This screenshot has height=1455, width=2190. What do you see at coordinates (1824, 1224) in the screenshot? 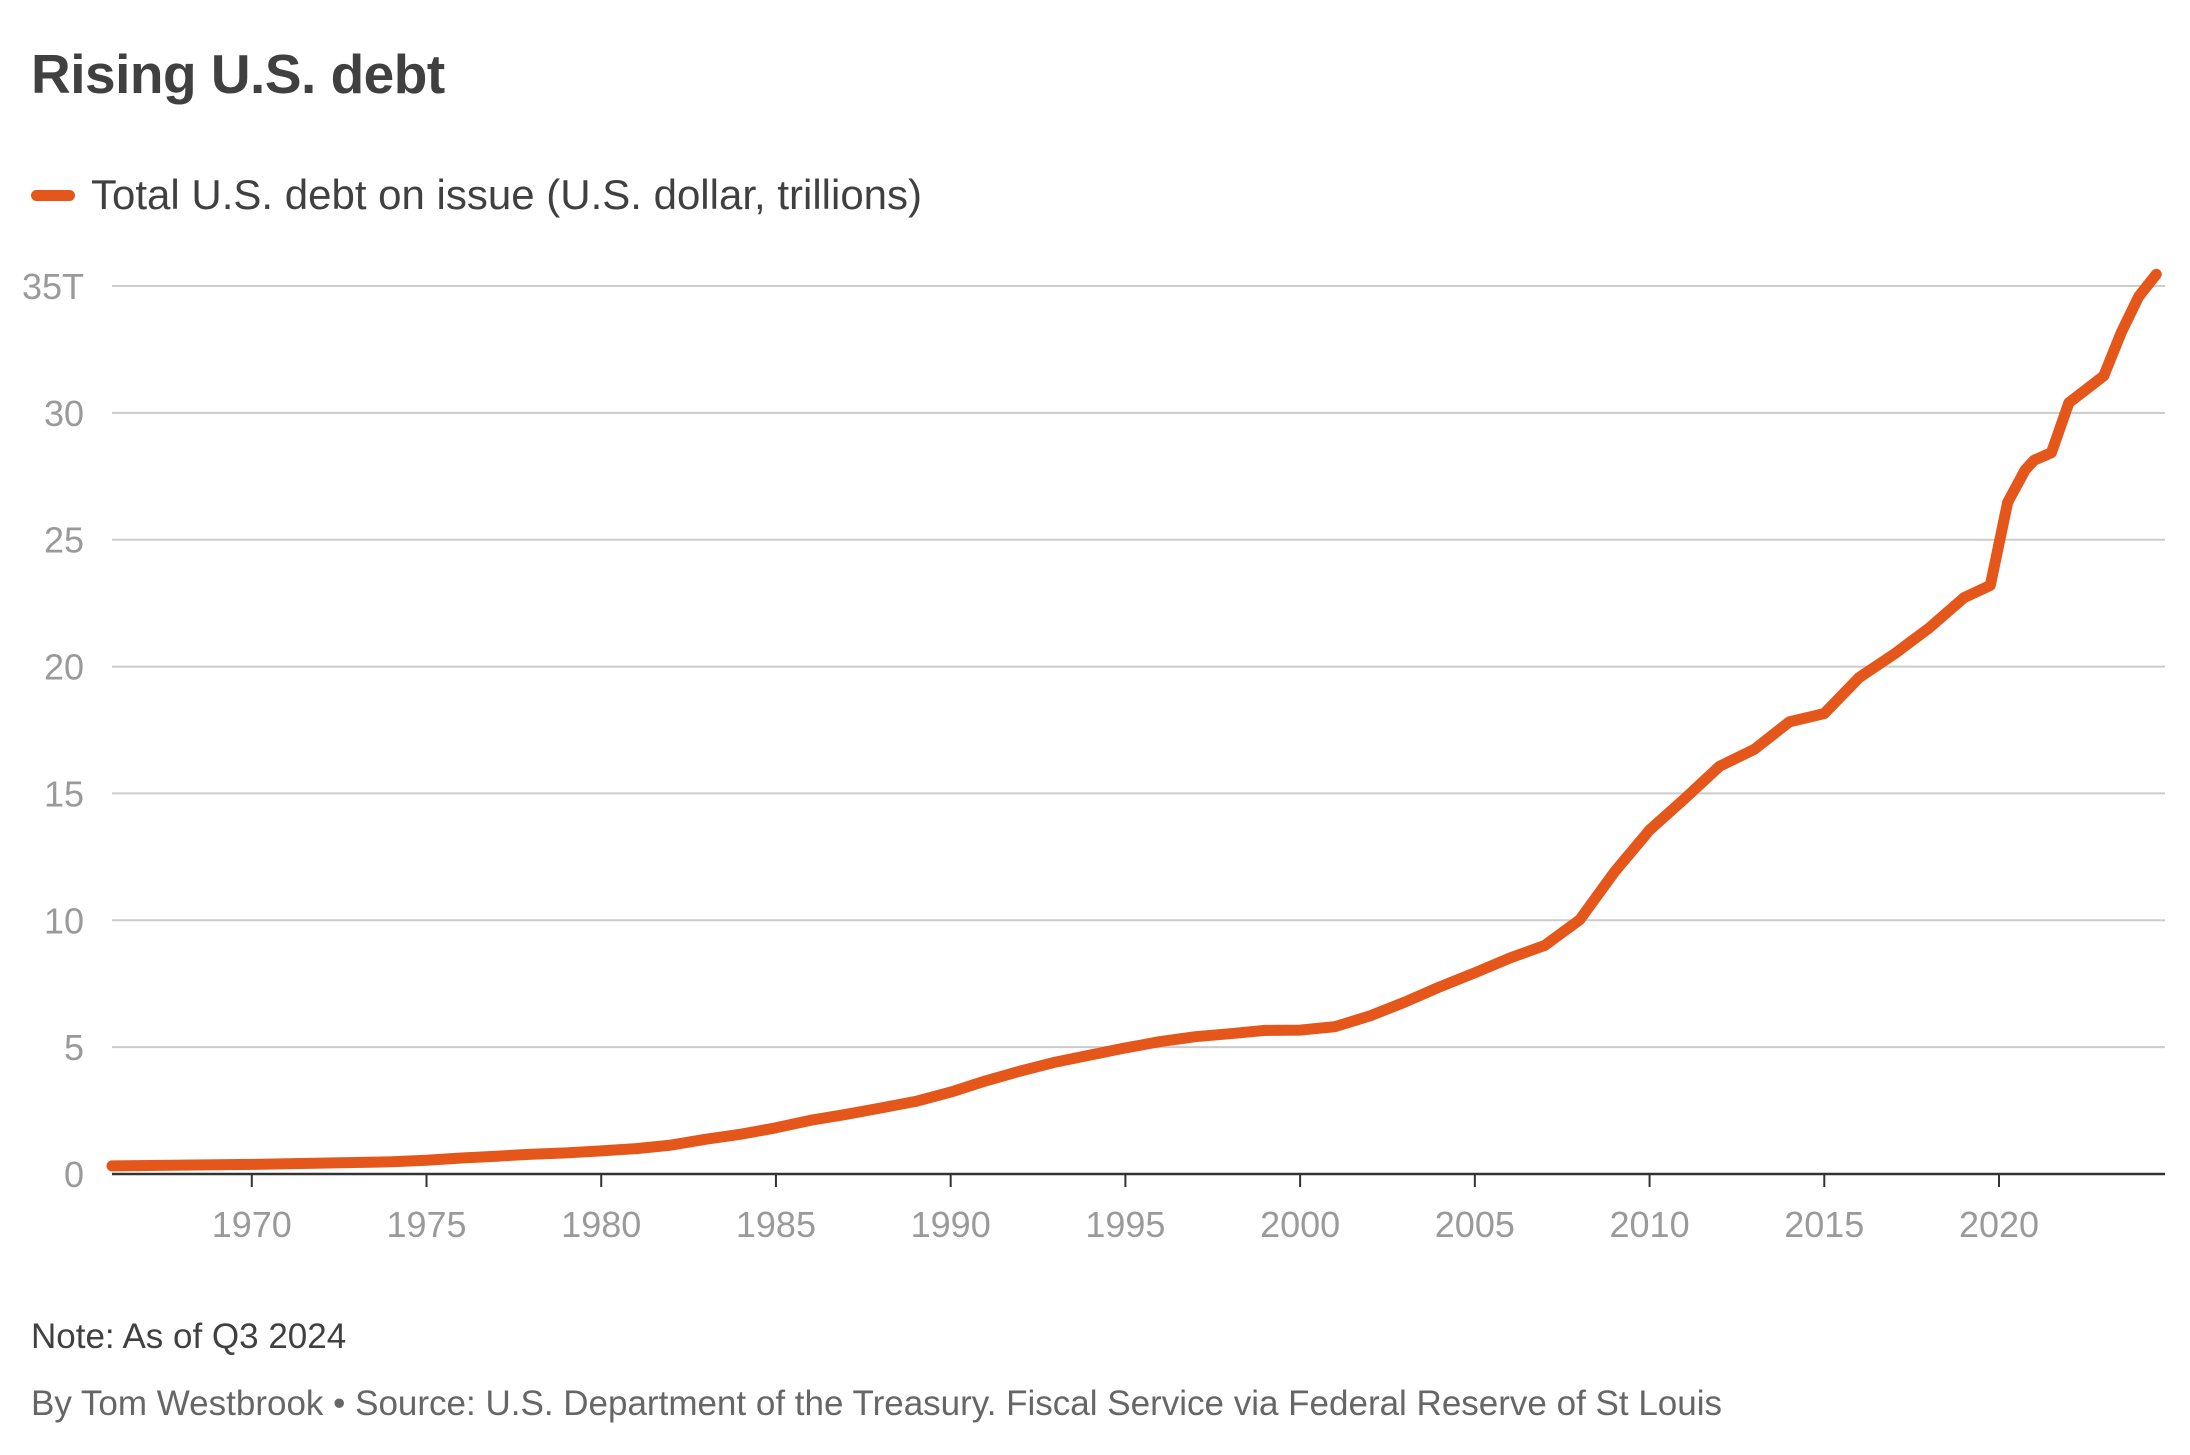
I see `x-tick-label: 2015` at bounding box center [1824, 1224].